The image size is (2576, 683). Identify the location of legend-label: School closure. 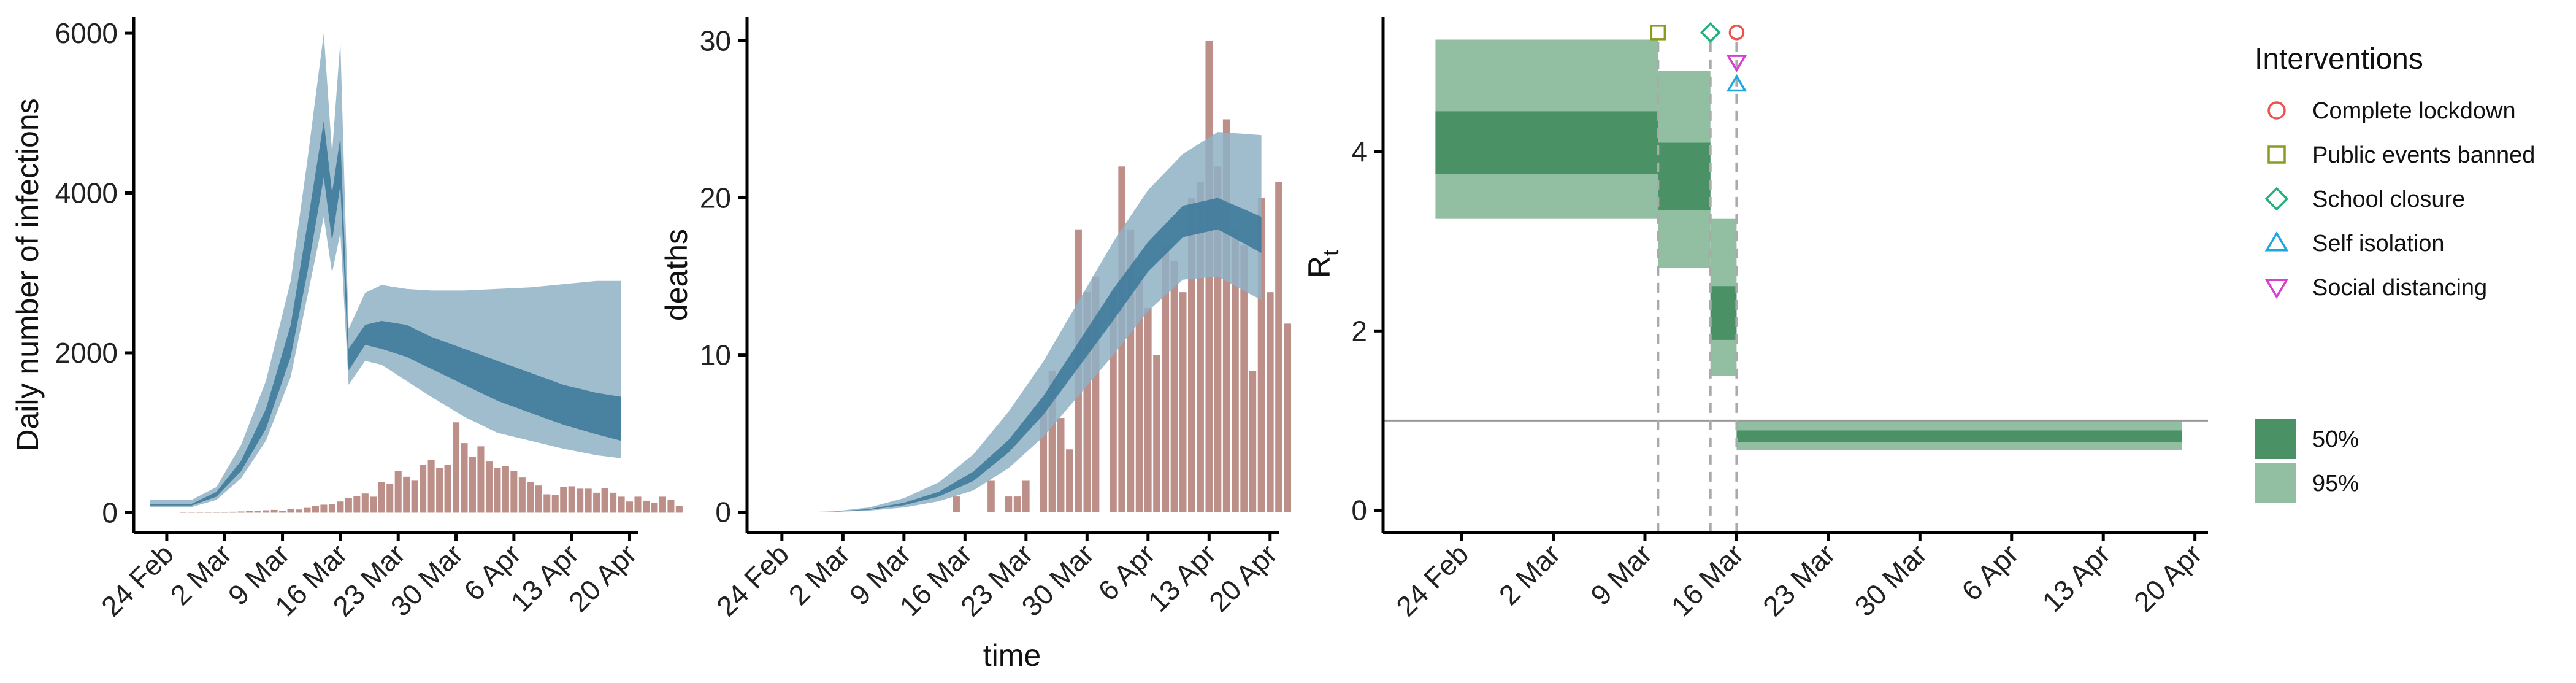
(2388, 199).